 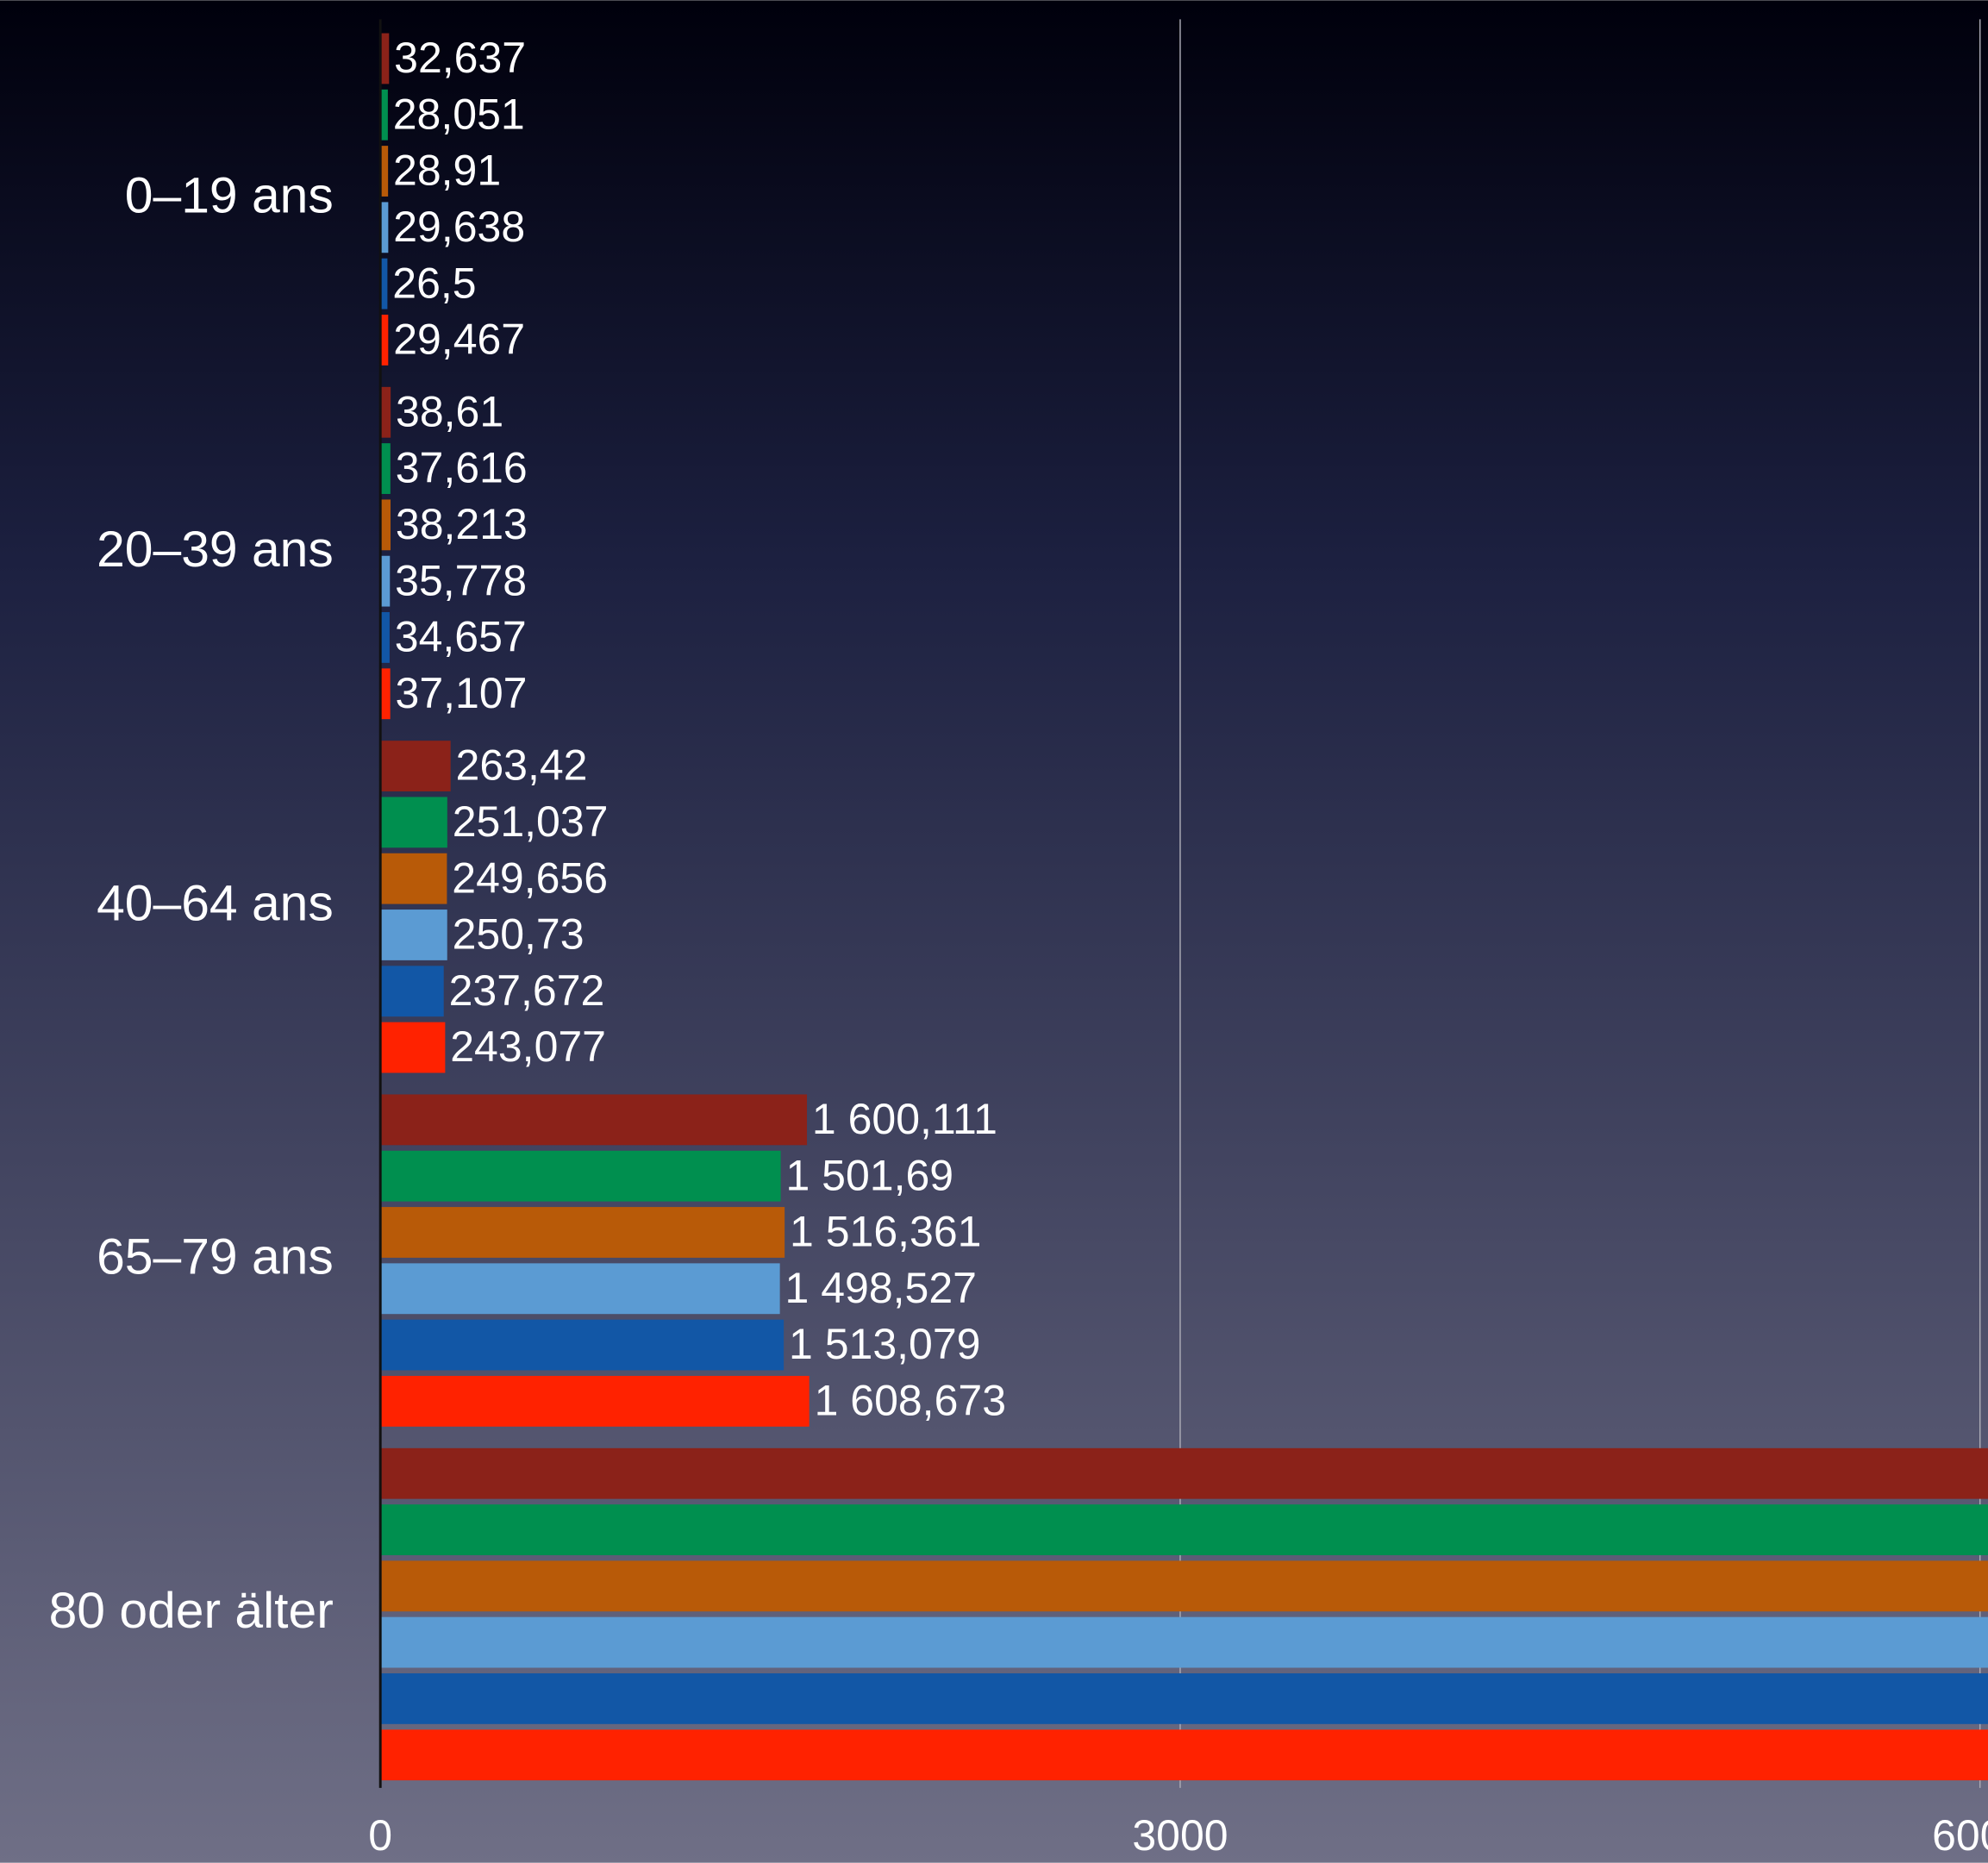 I want to click on value-label: 251,037, so click(x=531, y=821).